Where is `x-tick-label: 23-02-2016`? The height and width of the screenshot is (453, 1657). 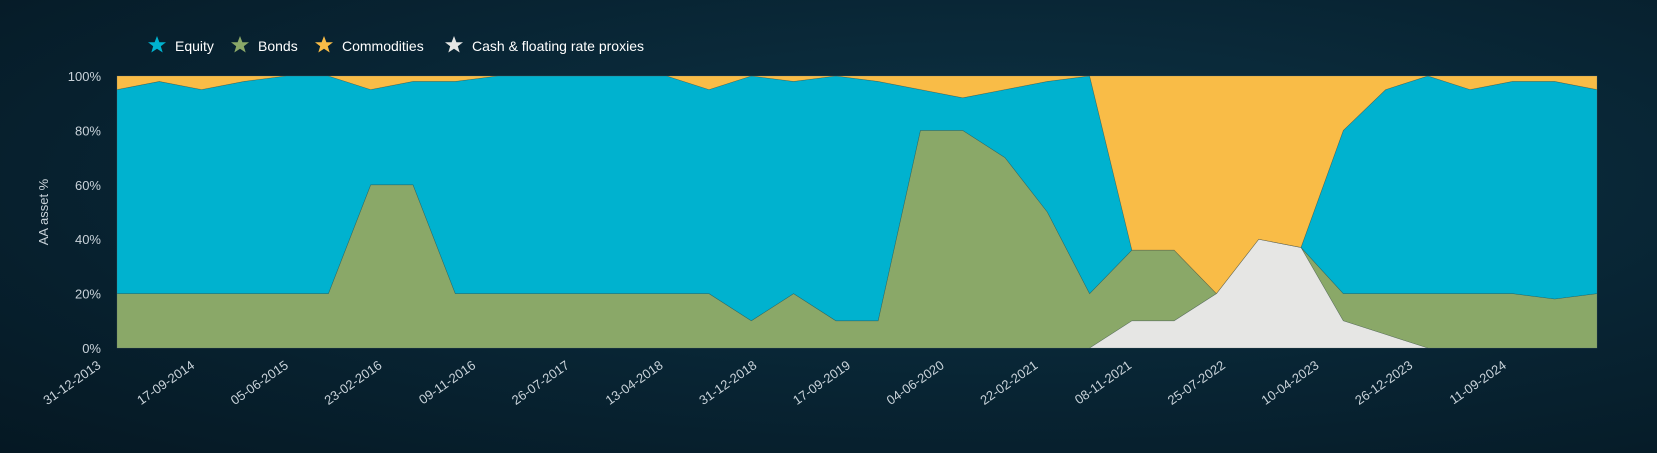 x-tick-label: 23-02-2016 is located at coordinates (352, 382).